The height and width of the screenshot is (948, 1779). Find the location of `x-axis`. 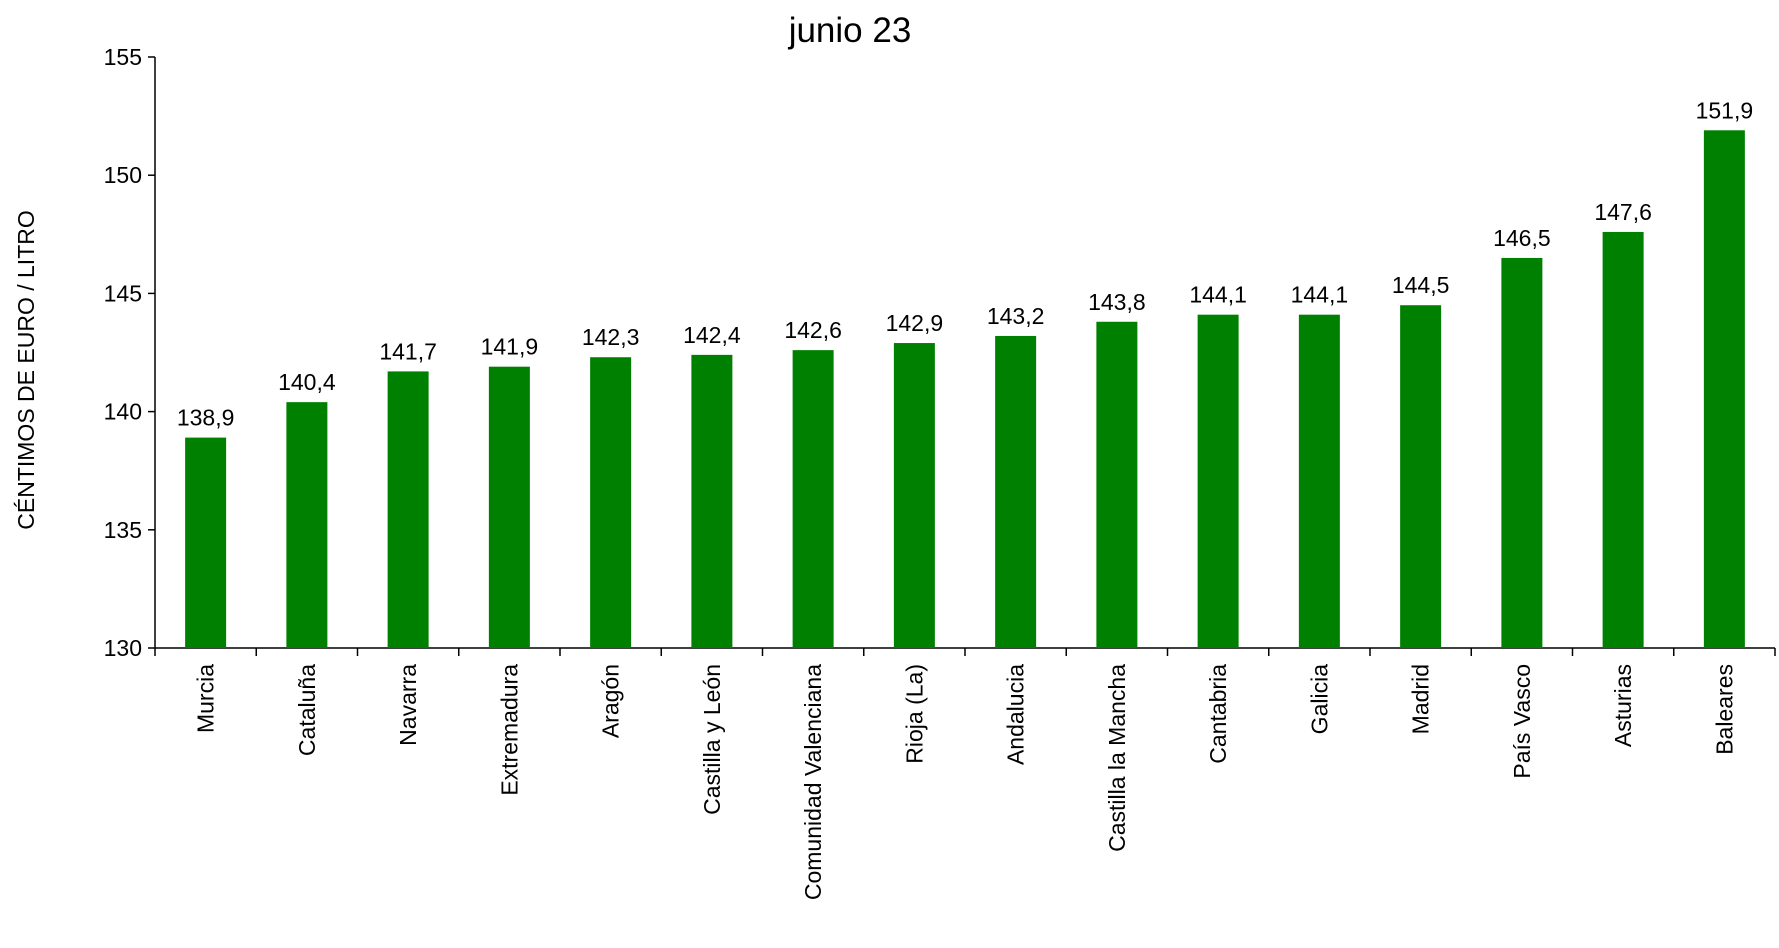

x-axis is located at coordinates (965, 651).